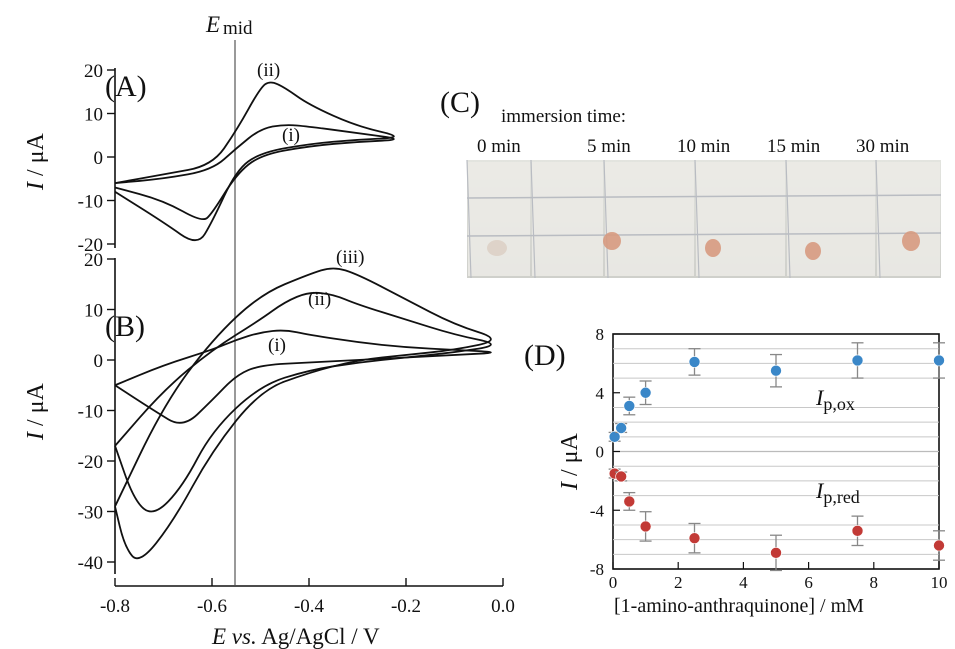  I want to click on panel-d-y-tick-label: 0, so click(600, 452).